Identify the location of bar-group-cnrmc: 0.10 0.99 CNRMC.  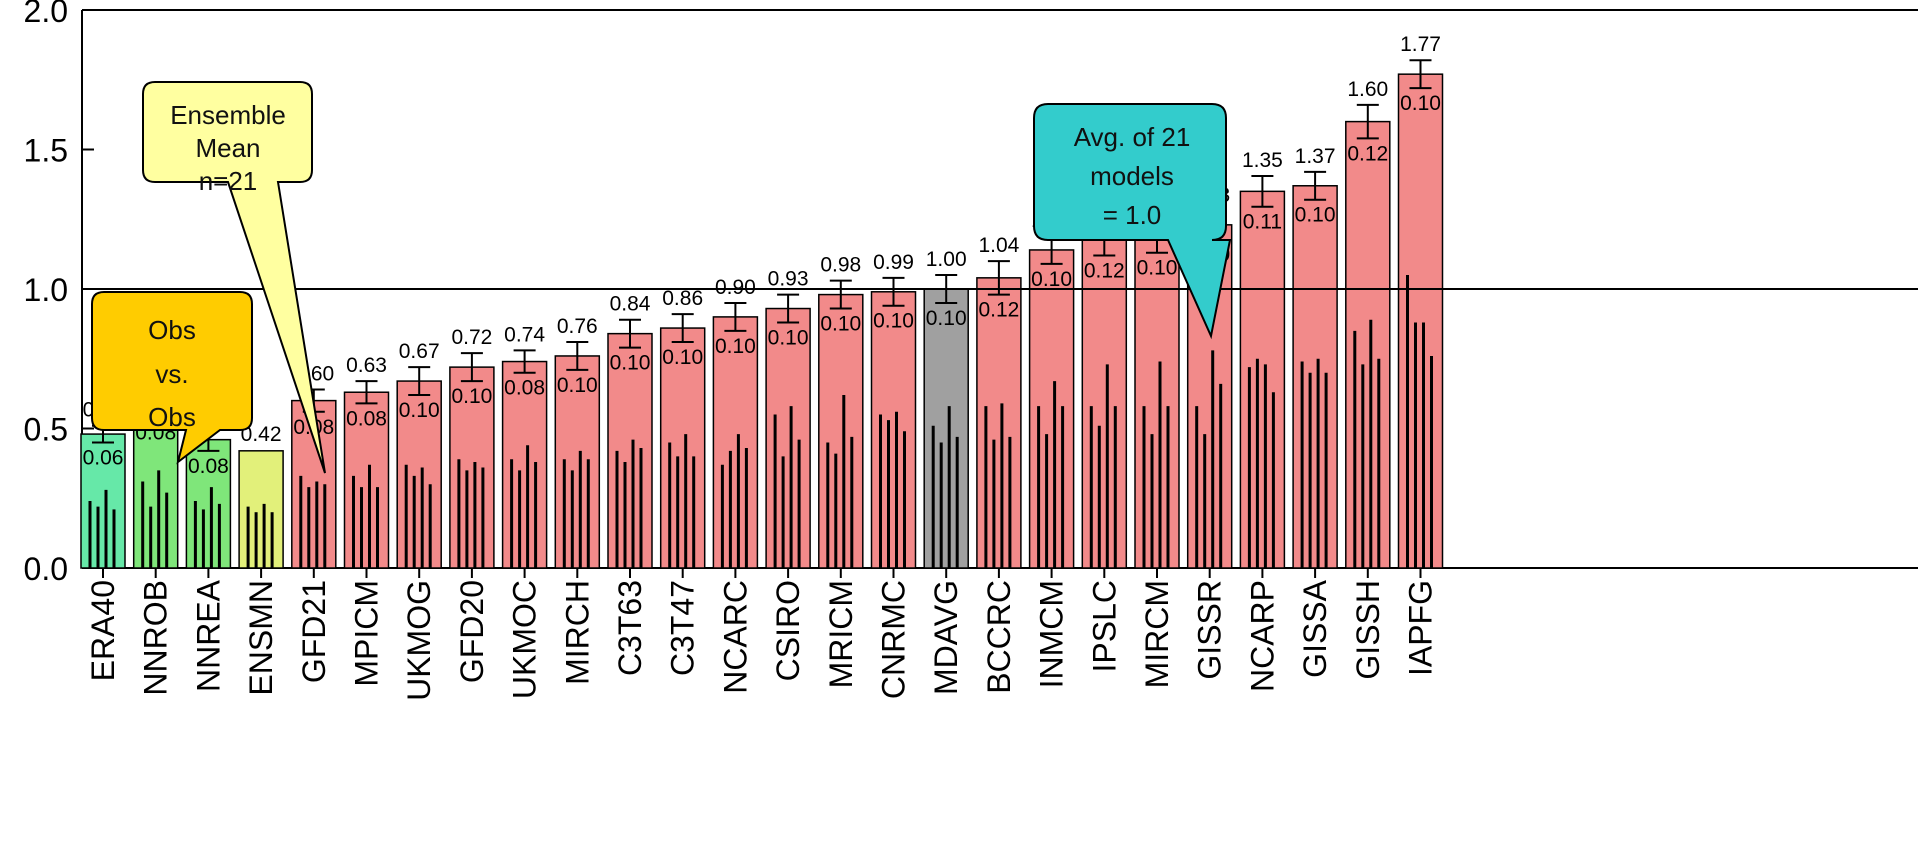
(893, 475).